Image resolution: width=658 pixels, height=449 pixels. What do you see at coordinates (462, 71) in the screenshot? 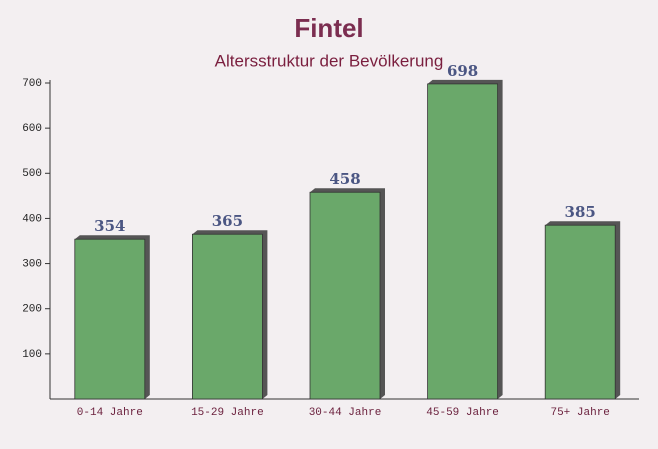
I see `value-label: 698` at bounding box center [462, 71].